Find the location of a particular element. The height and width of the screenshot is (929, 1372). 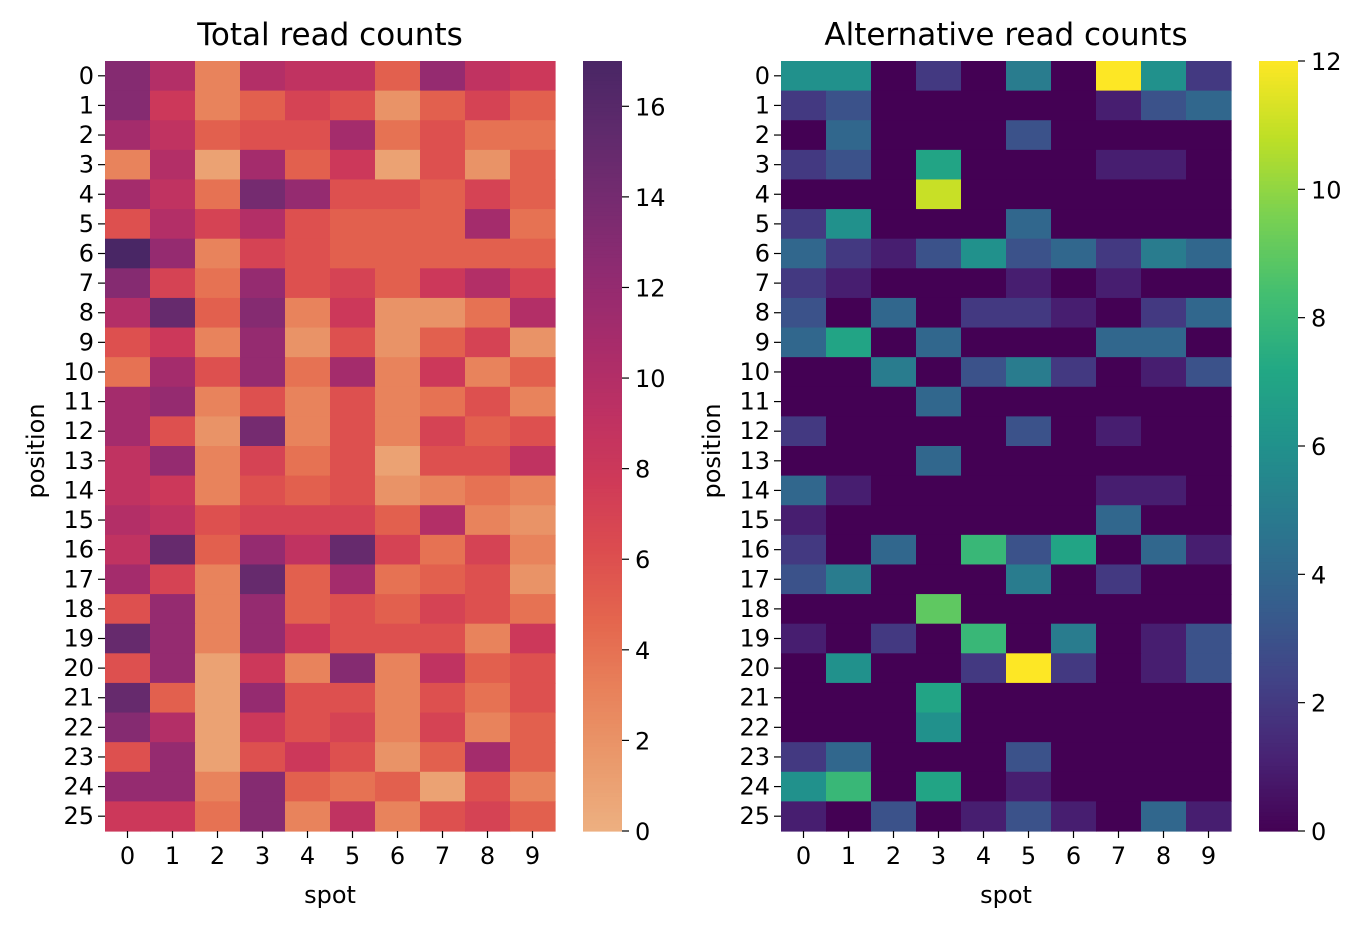

heatmap-cell-r4-c3 is located at coordinates (263, 194).